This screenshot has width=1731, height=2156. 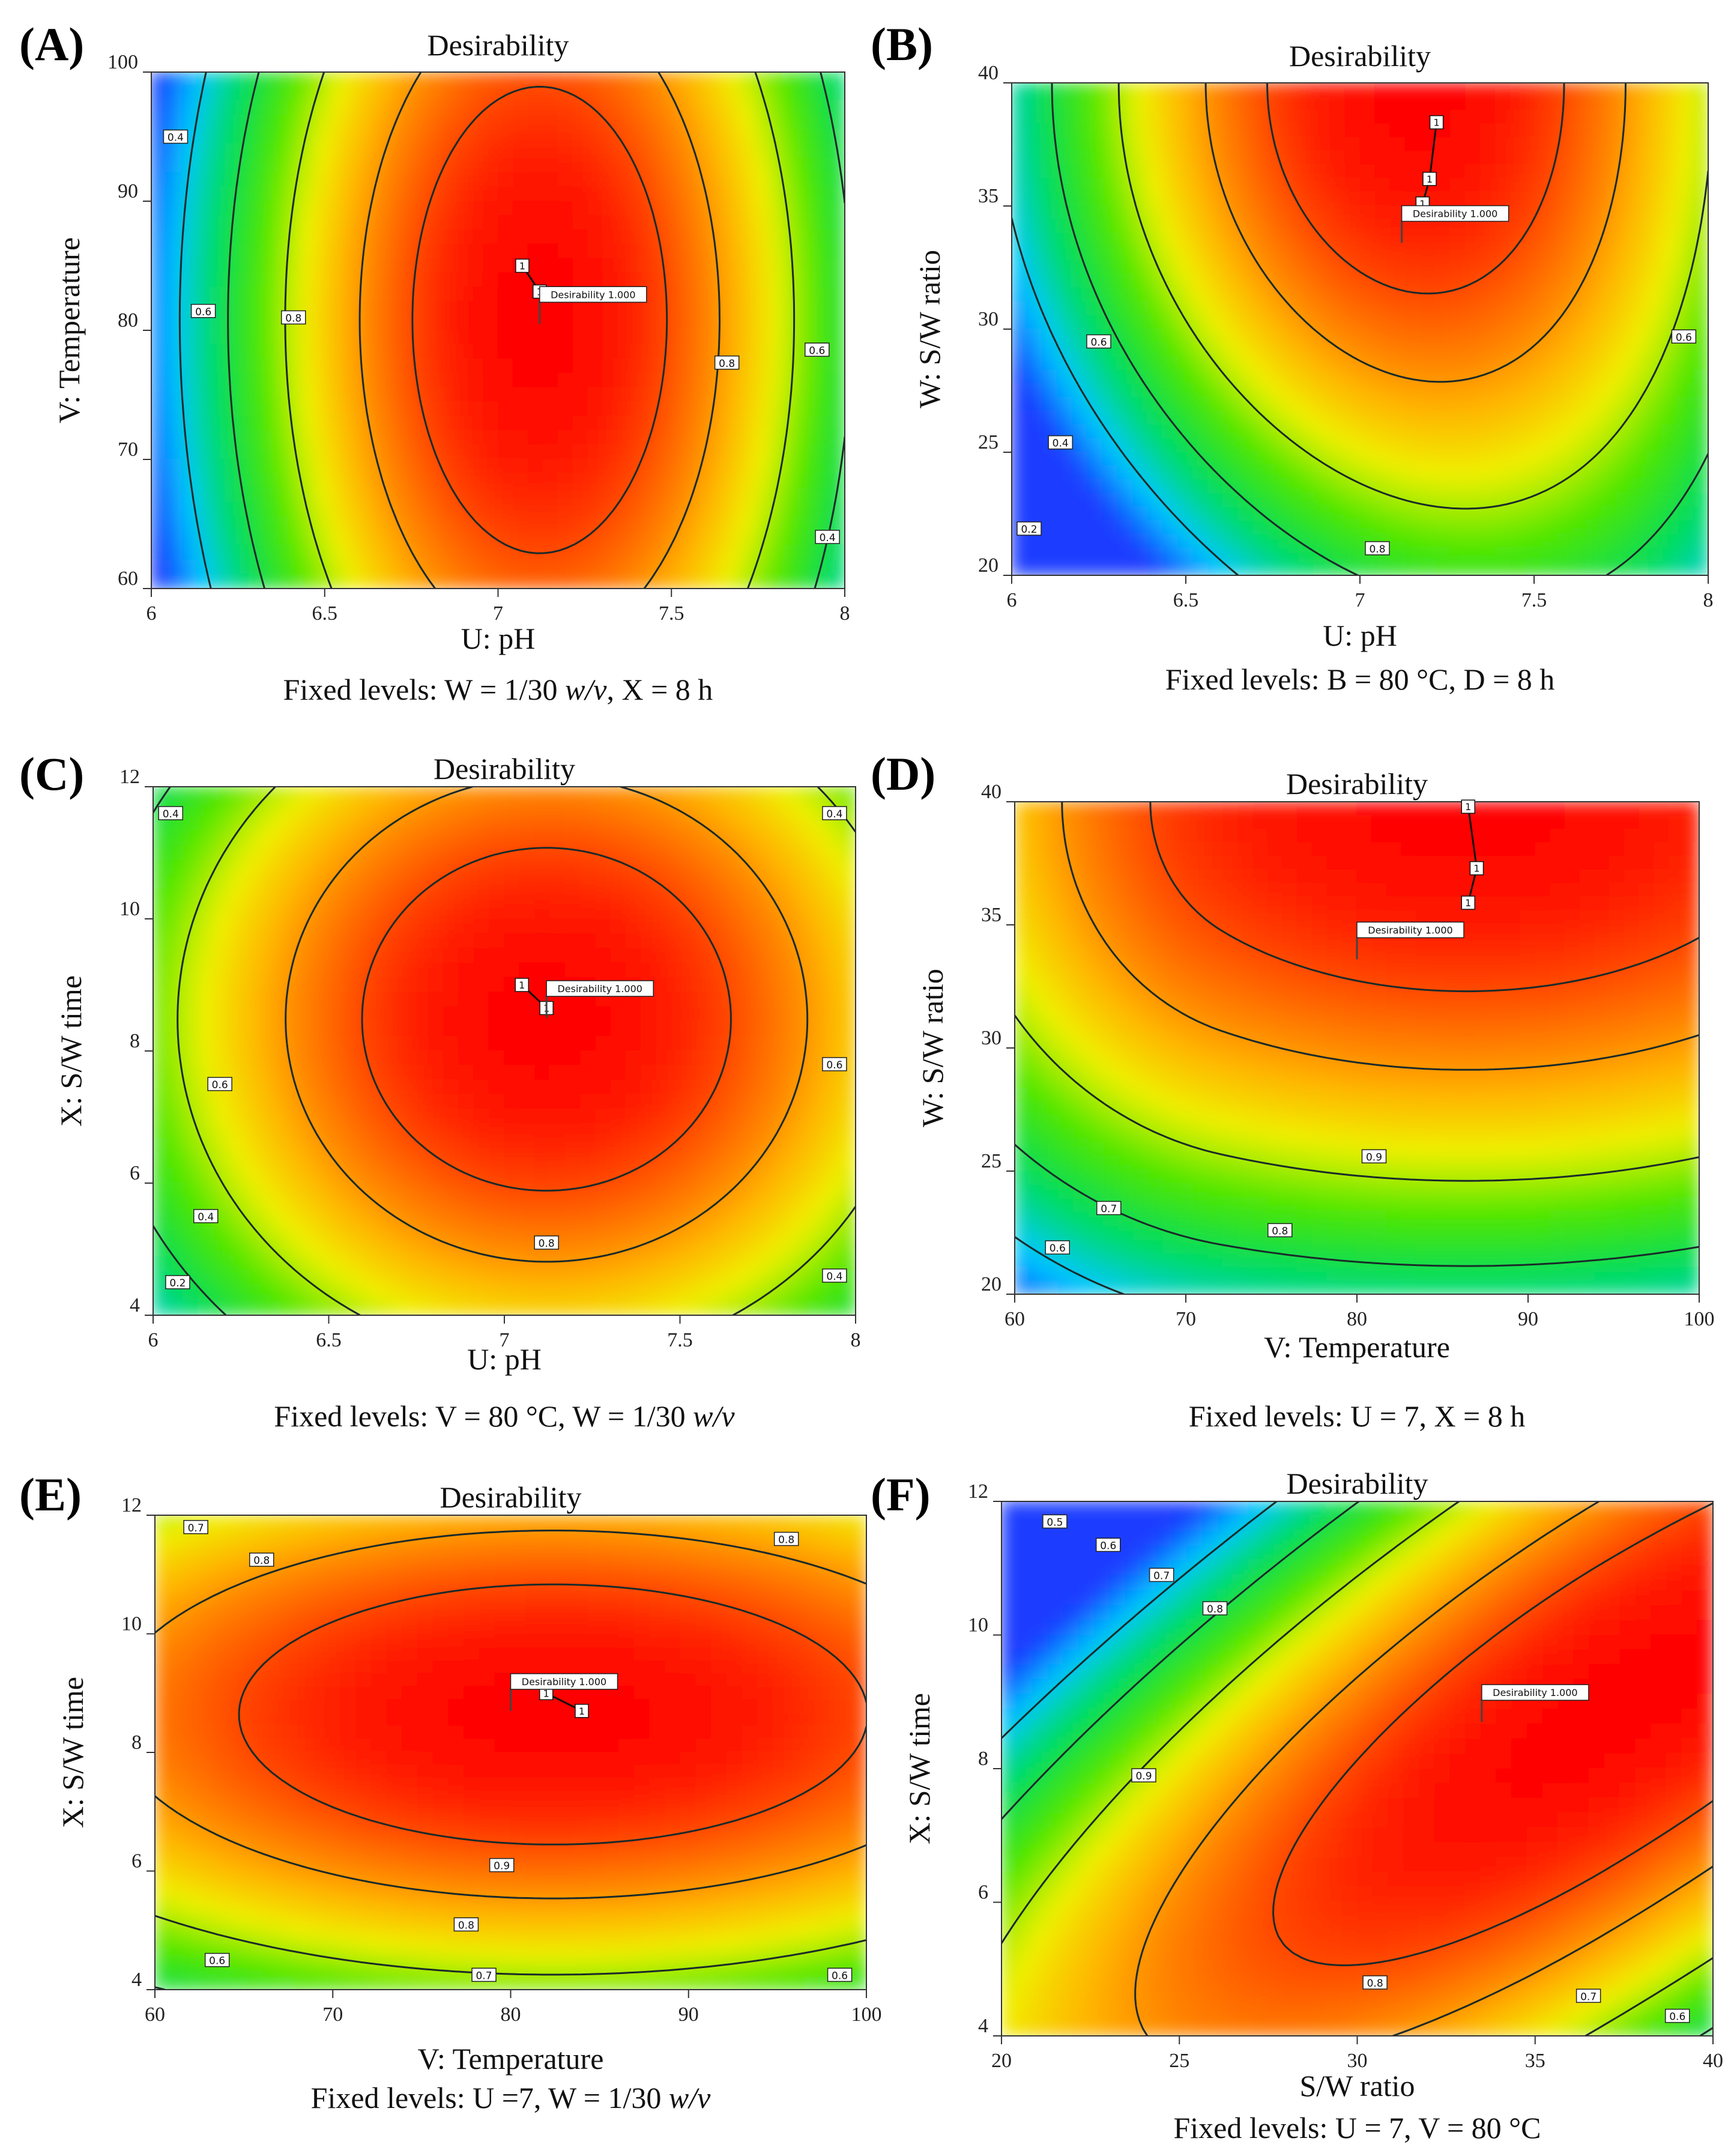 What do you see at coordinates (293, 318) in the screenshot?
I see `contour-label: 0.8` at bounding box center [293, 318].